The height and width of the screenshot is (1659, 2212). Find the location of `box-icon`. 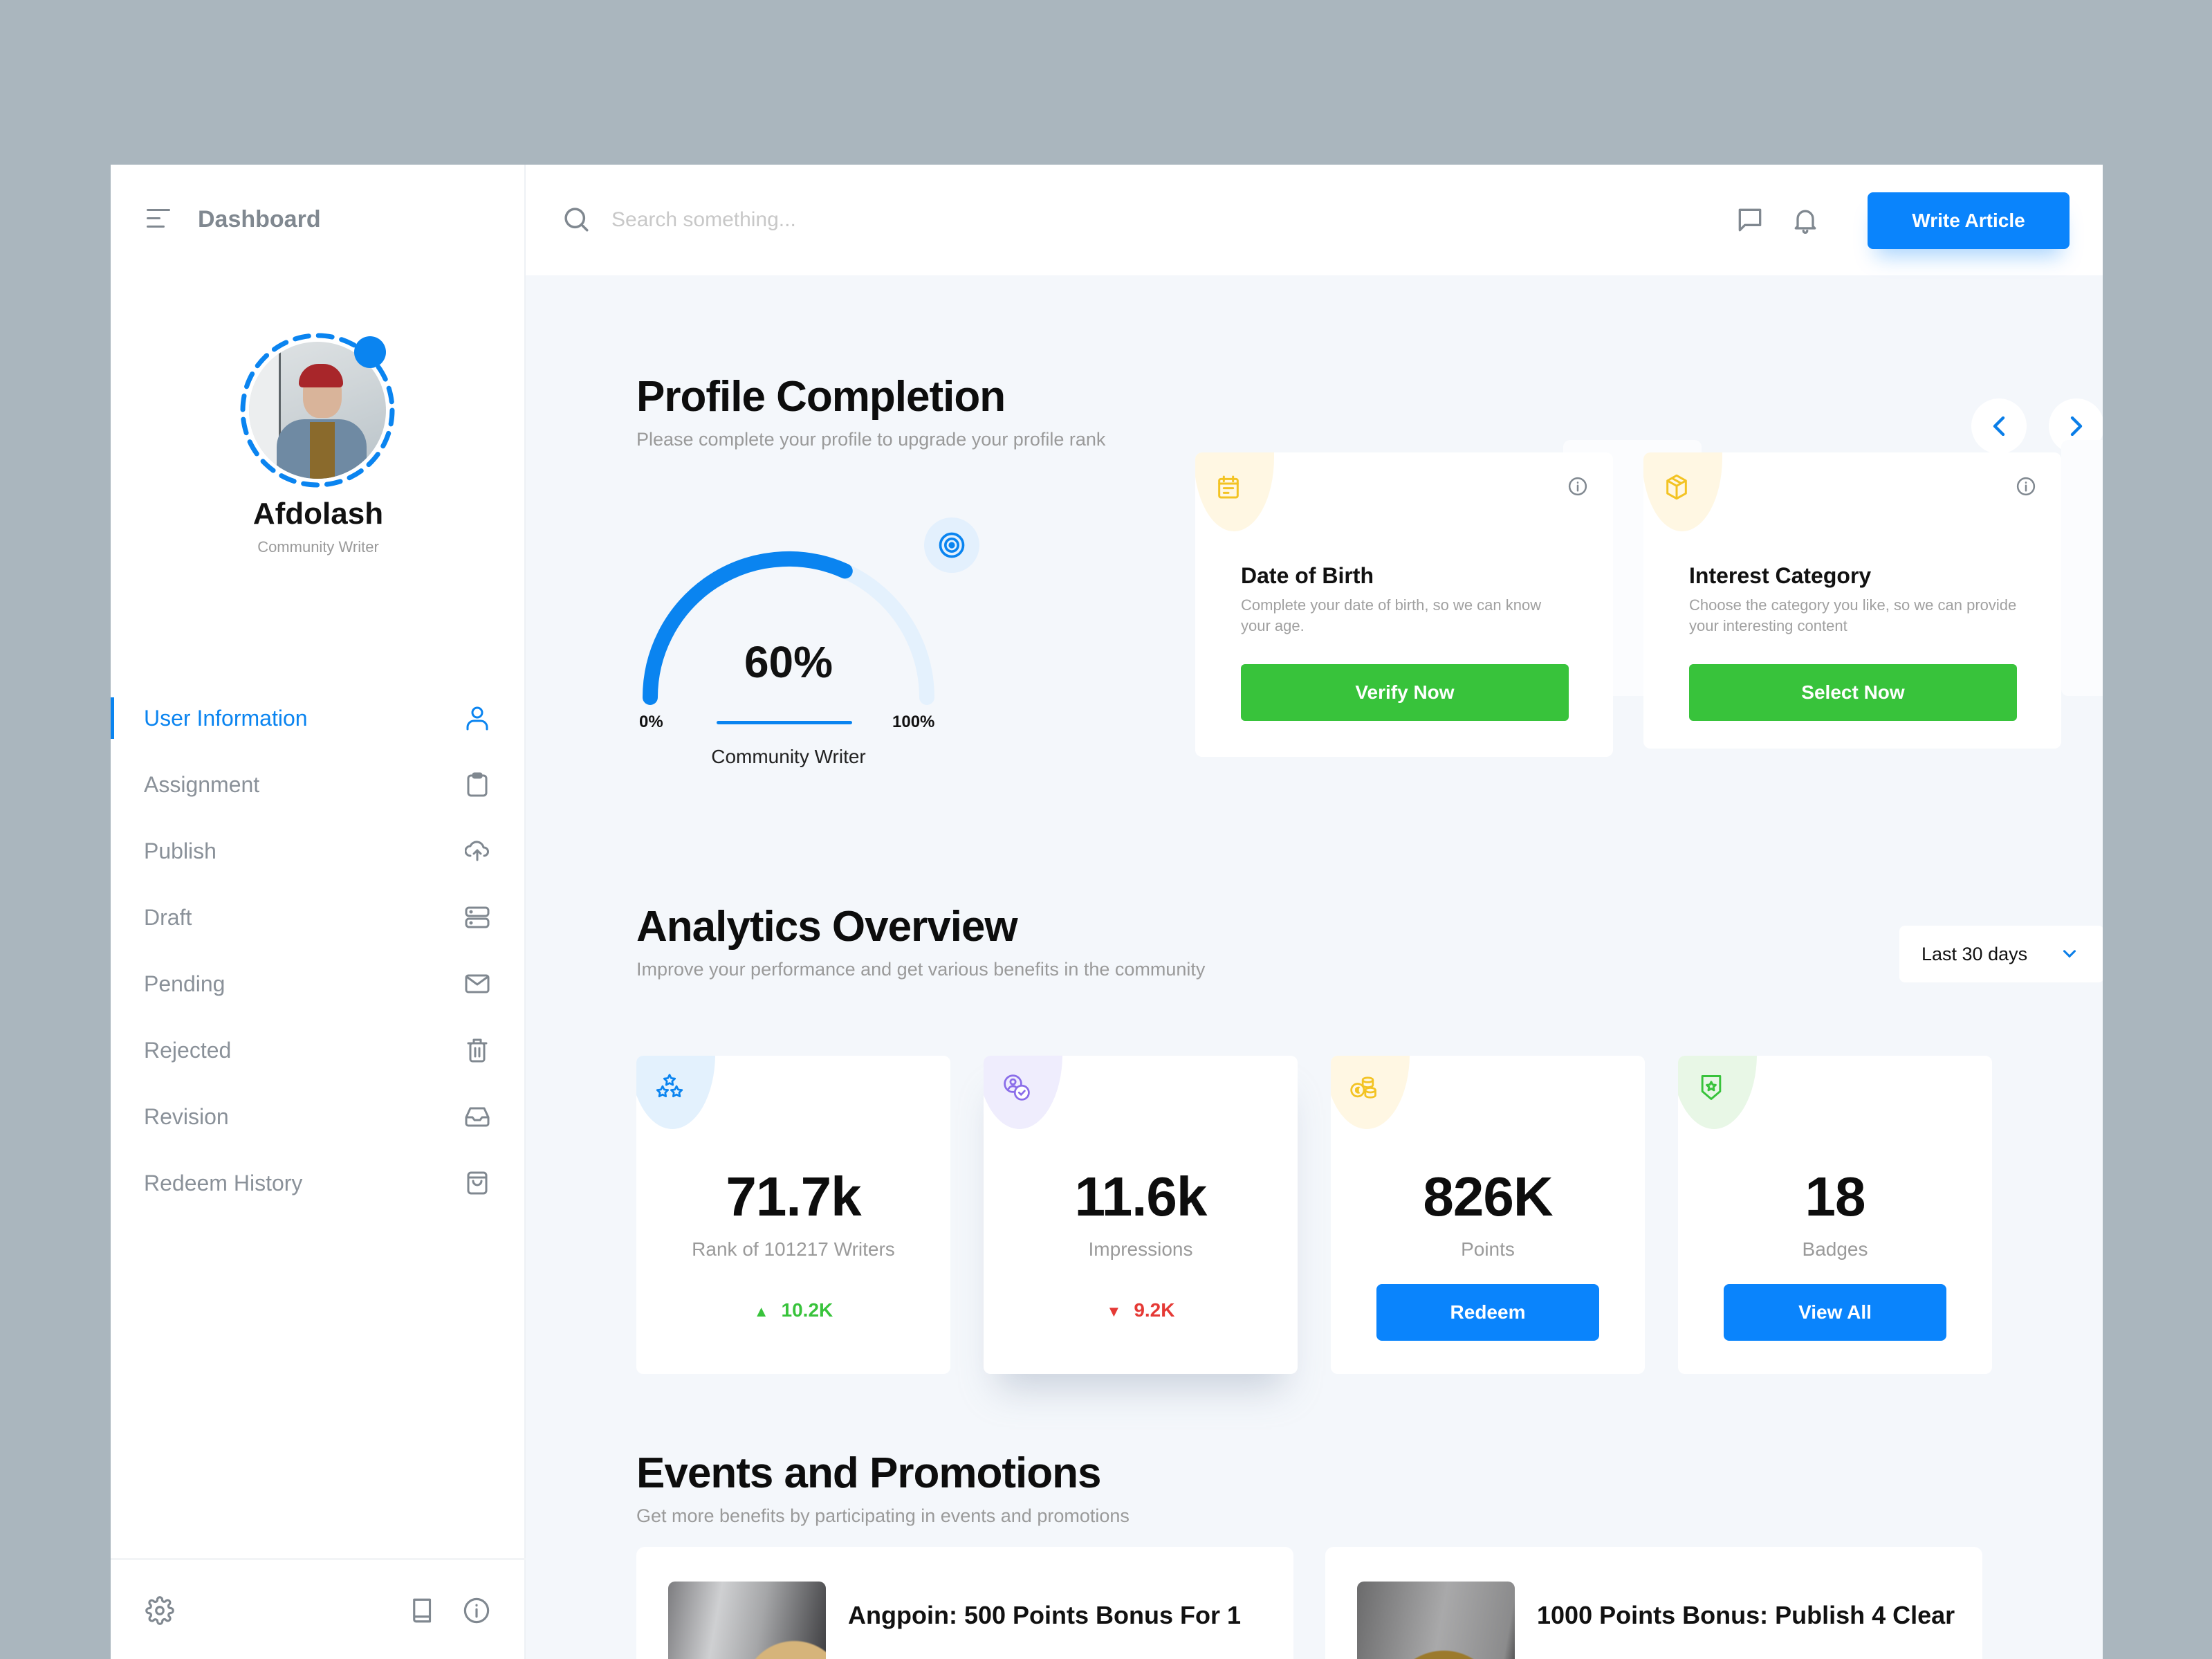

box-icon is located at coordinates (1677, 487).